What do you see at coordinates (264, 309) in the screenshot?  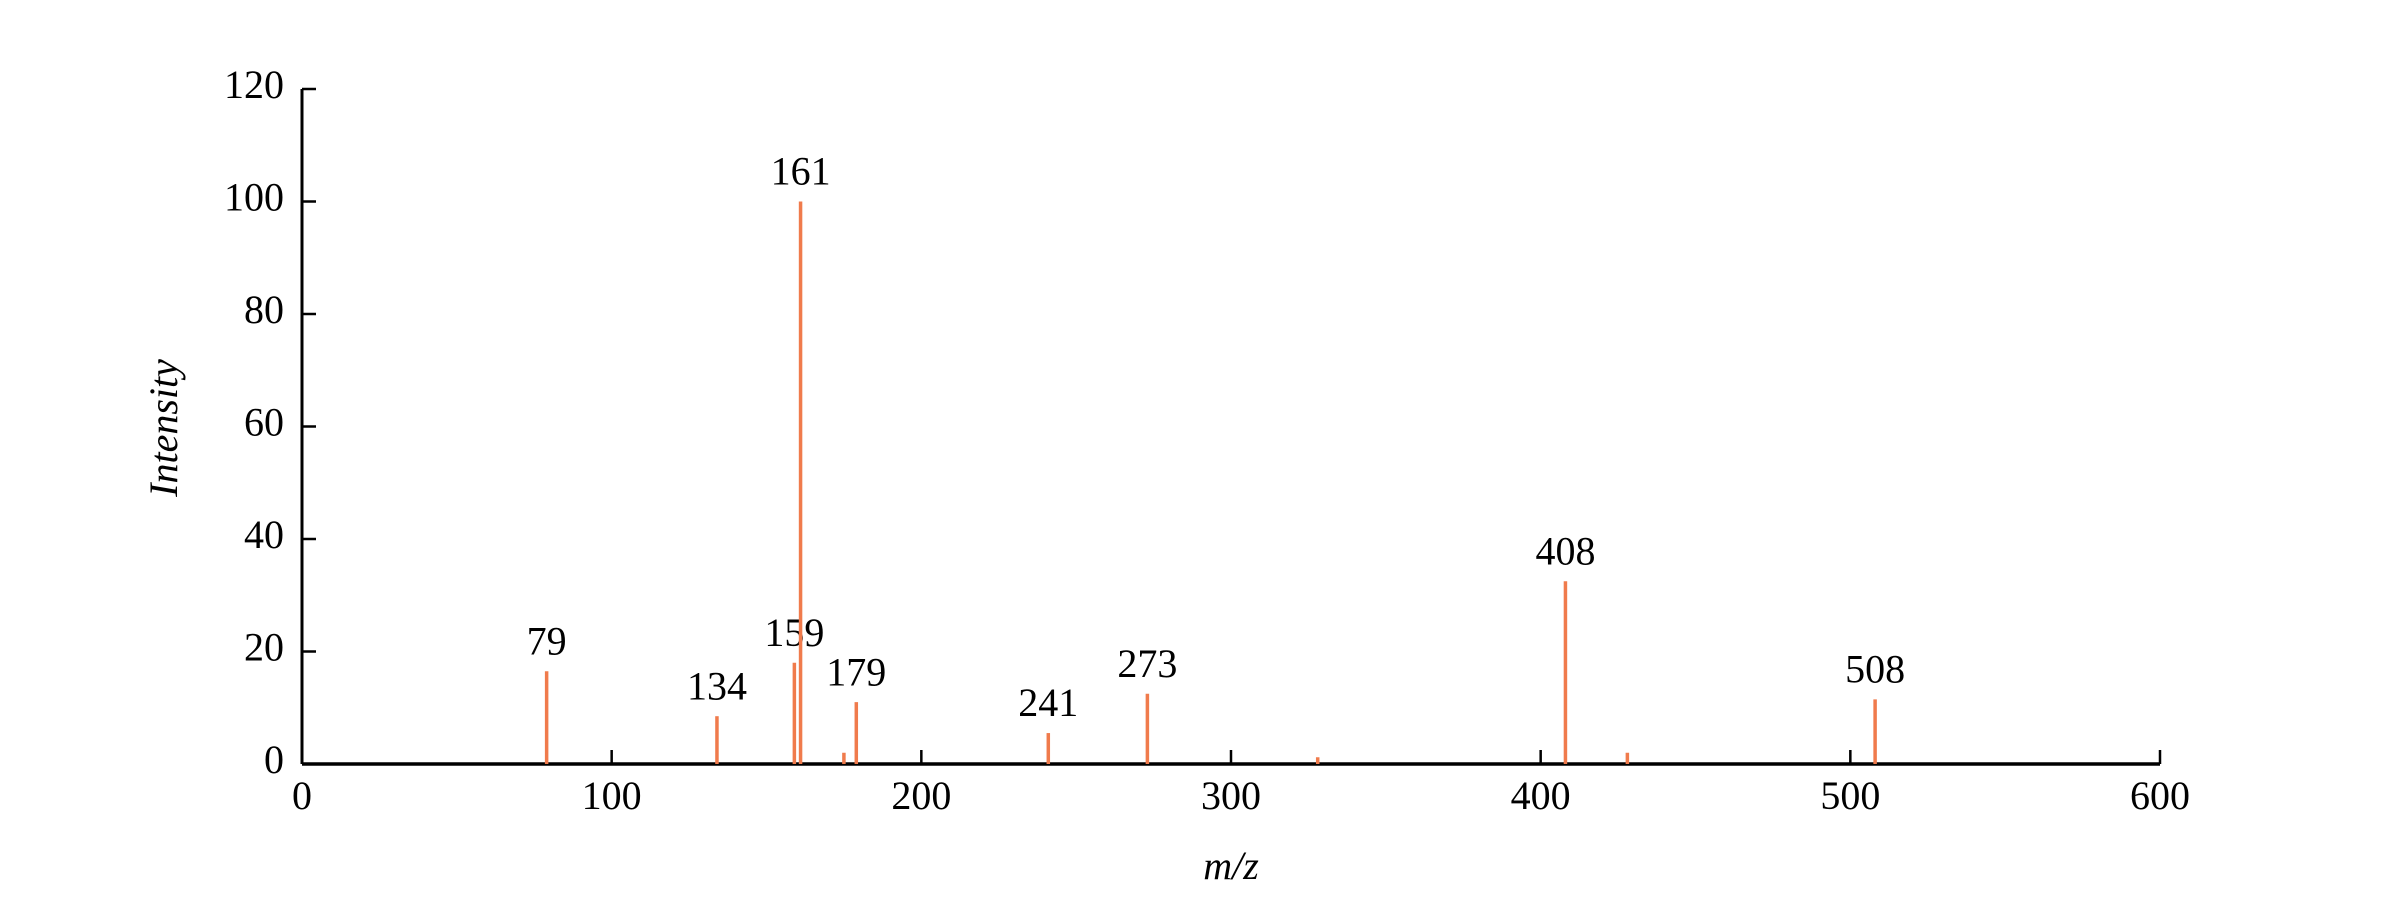 I see `y-tick-label: 80` at bounding box center [264, 309].